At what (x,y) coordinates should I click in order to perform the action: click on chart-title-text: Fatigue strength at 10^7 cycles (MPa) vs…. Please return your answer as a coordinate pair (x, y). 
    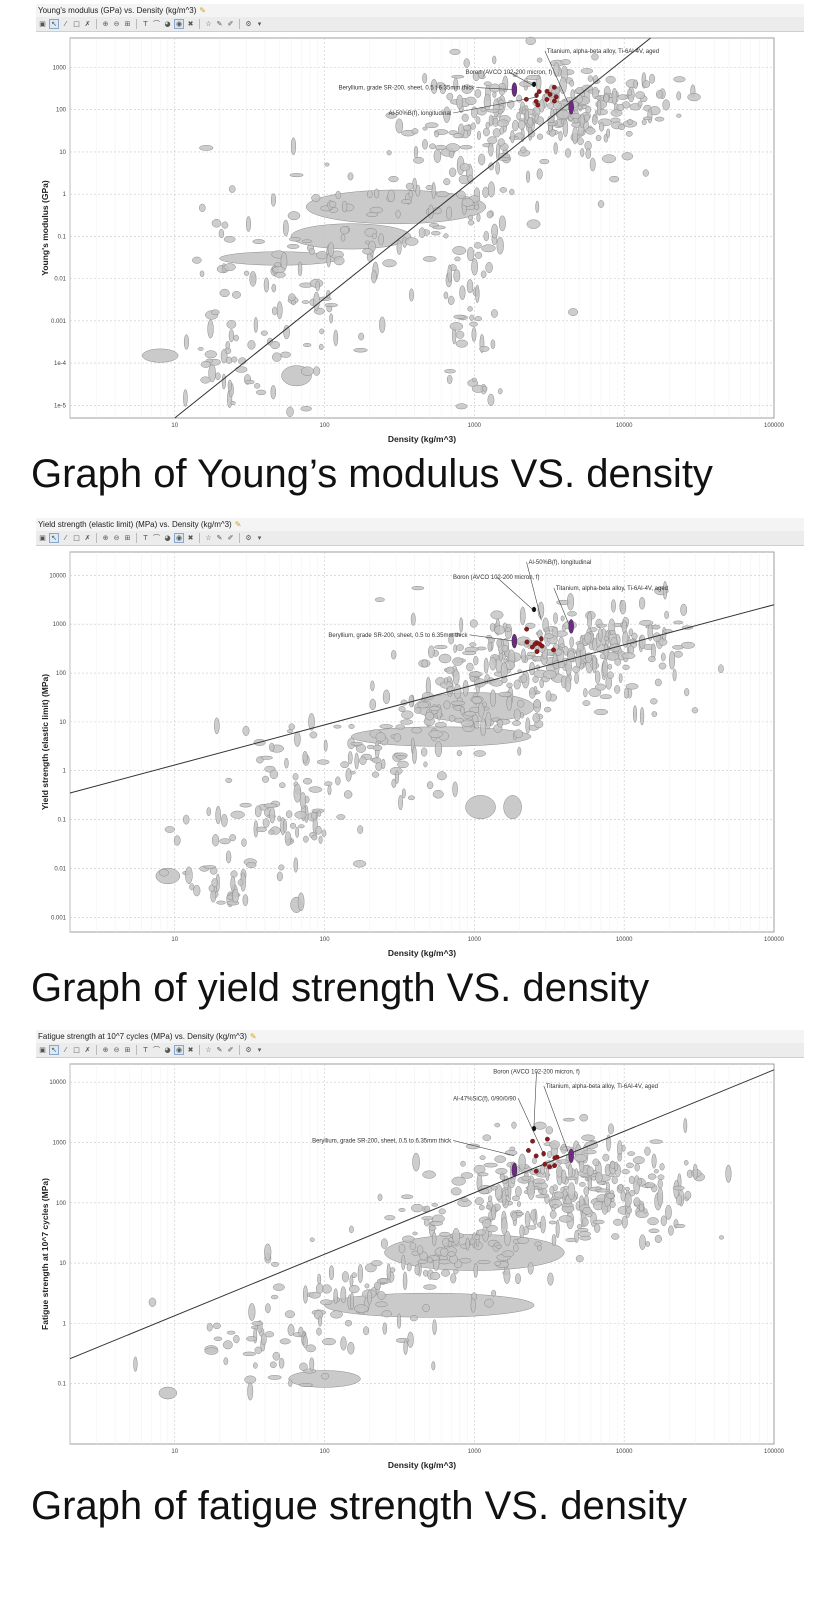
    Looking at the image, I should click on (142, 1036).